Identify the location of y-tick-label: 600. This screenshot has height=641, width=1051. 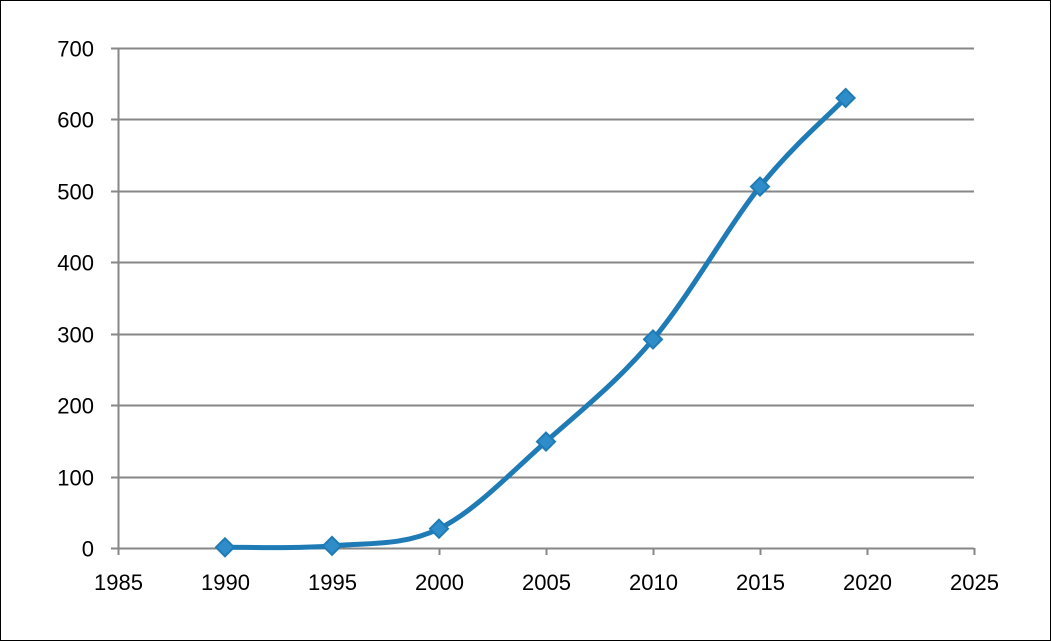
(75, 120).